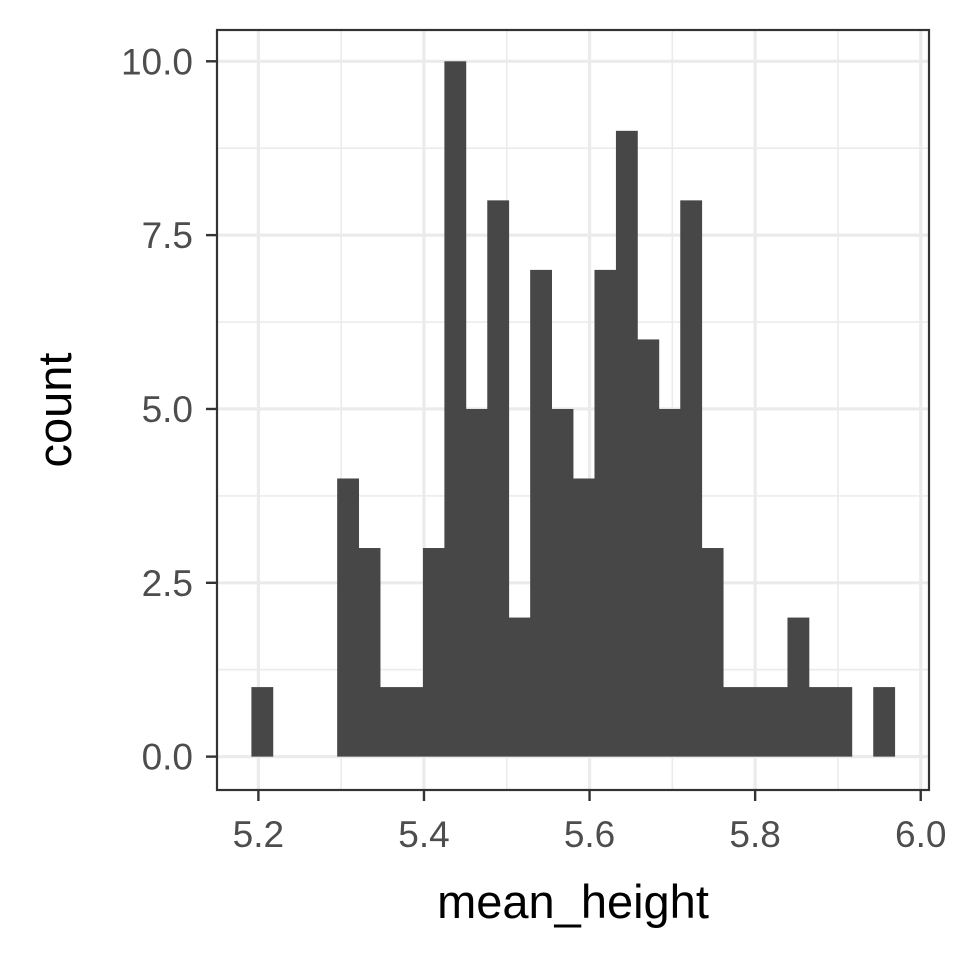 The image size is (960, 960). What do you see at coordinates (157, 61) in the screenshot?
I see `y-tick-label: 10.0` at bounding box center [157, 61].